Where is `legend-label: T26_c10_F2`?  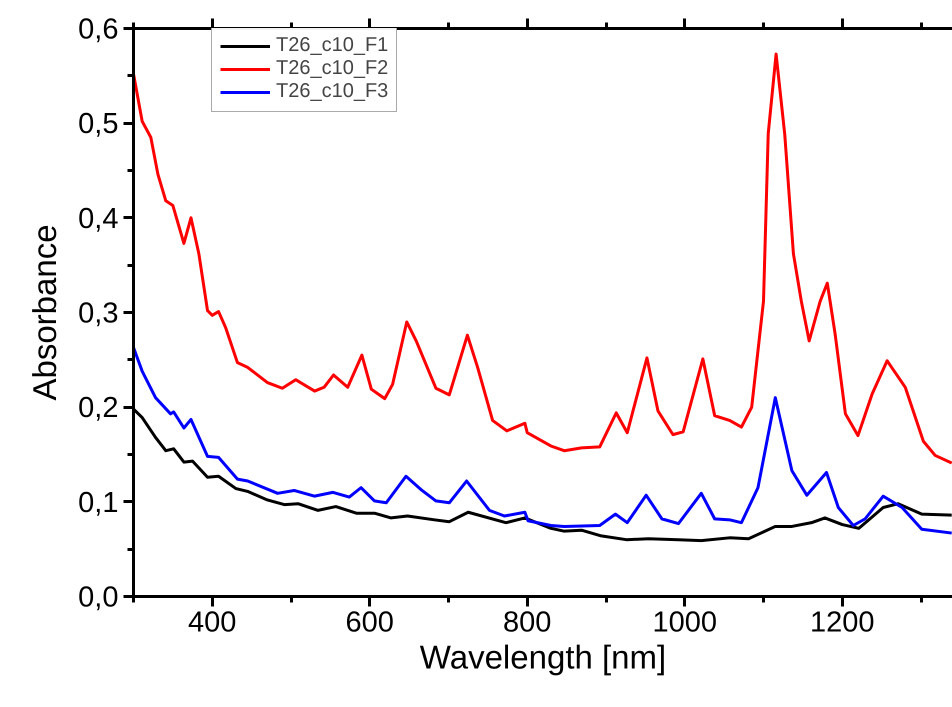
legend-label: T26_c10_F2 is located at coordinates (332, 68).